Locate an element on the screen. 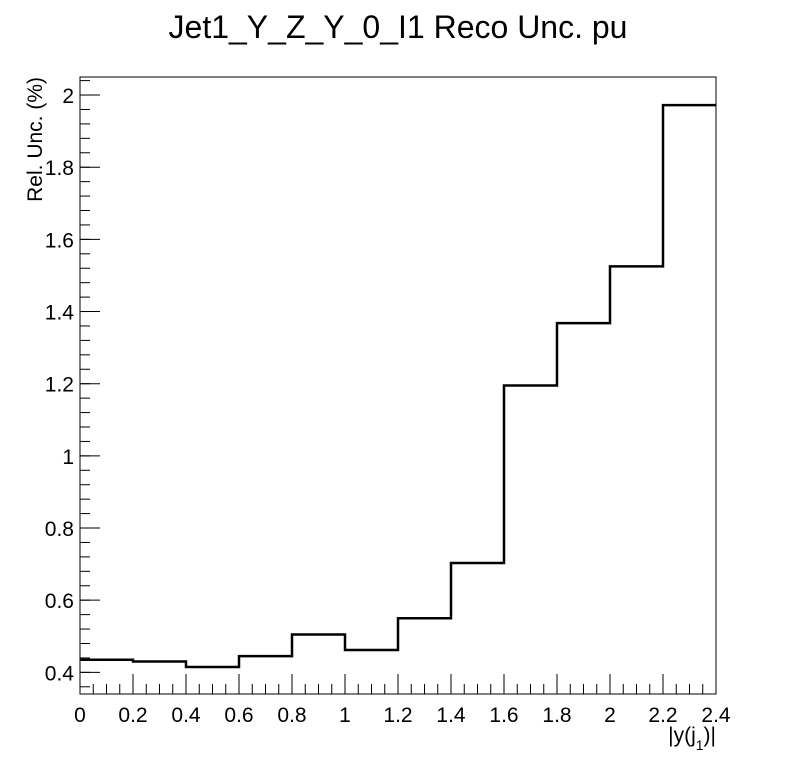  x-tick-label: 1.4 is located at coordinates (451, 715).